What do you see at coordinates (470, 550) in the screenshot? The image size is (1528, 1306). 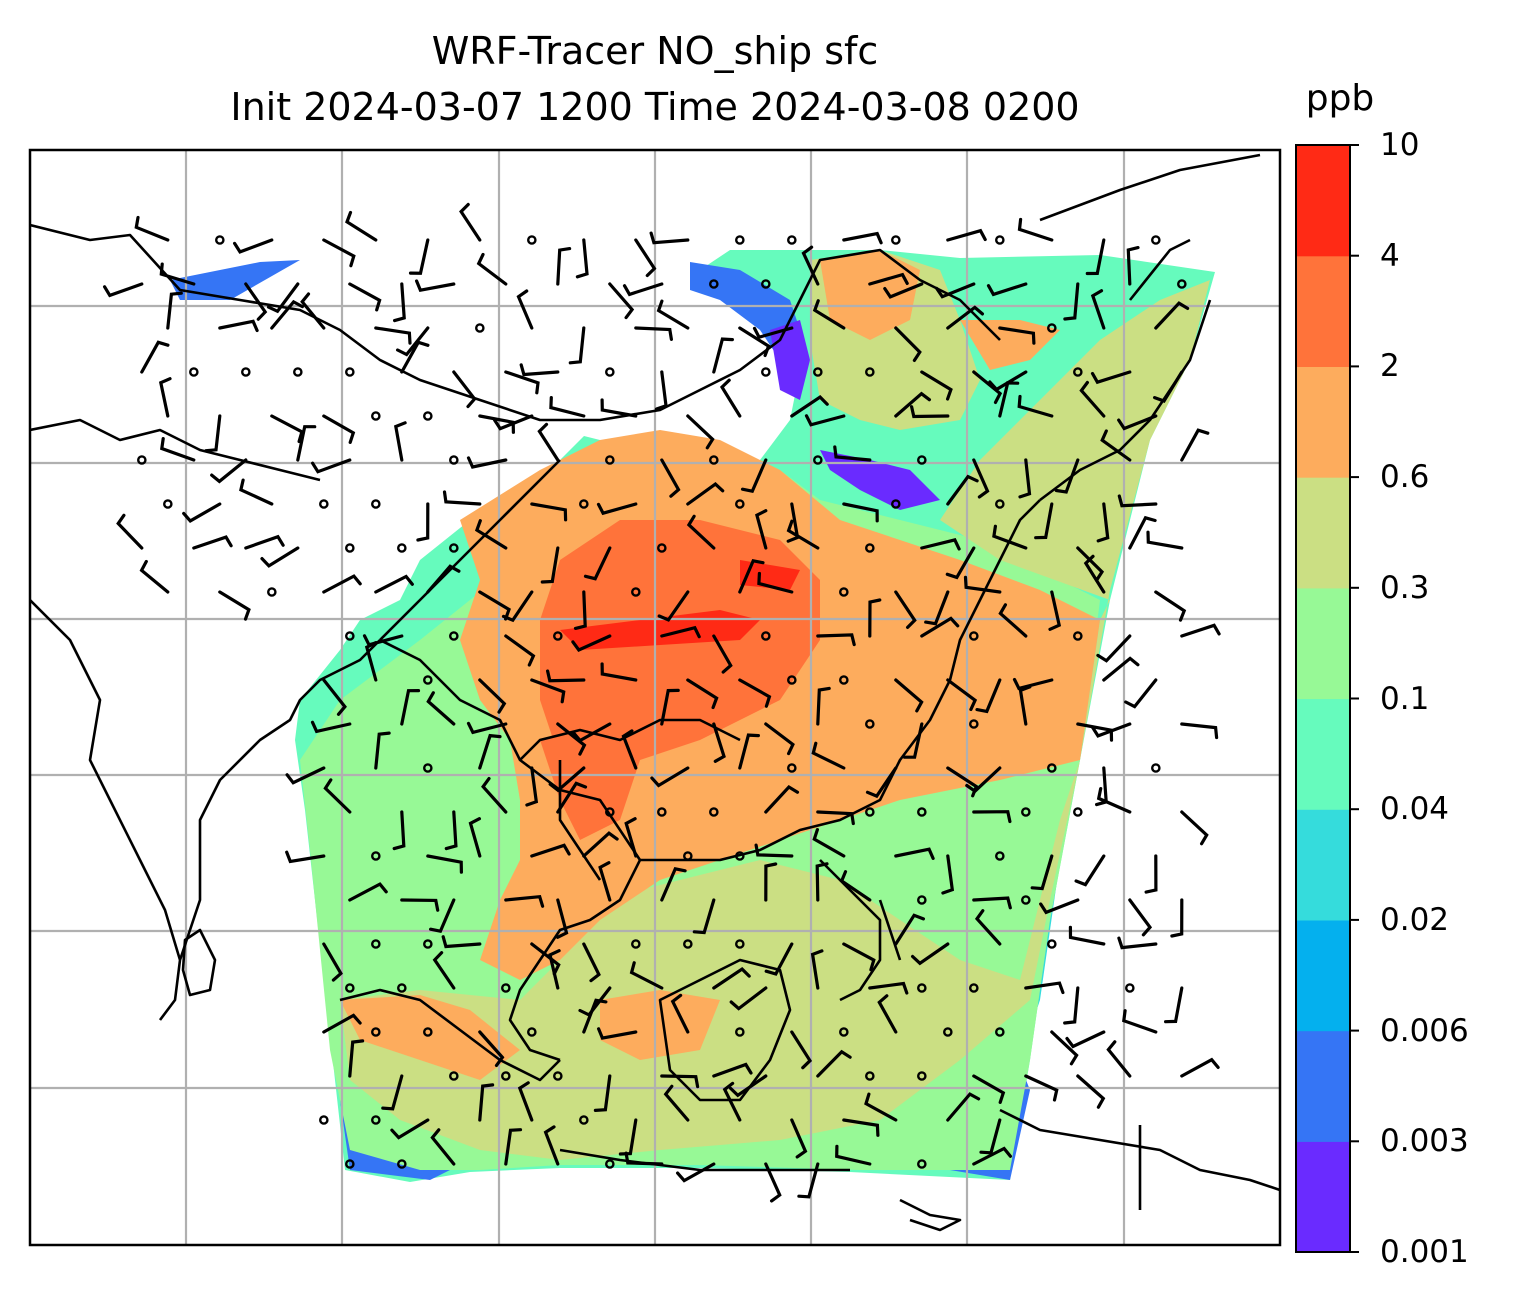 I see `border-china-south` at bounding box center [470, 550].